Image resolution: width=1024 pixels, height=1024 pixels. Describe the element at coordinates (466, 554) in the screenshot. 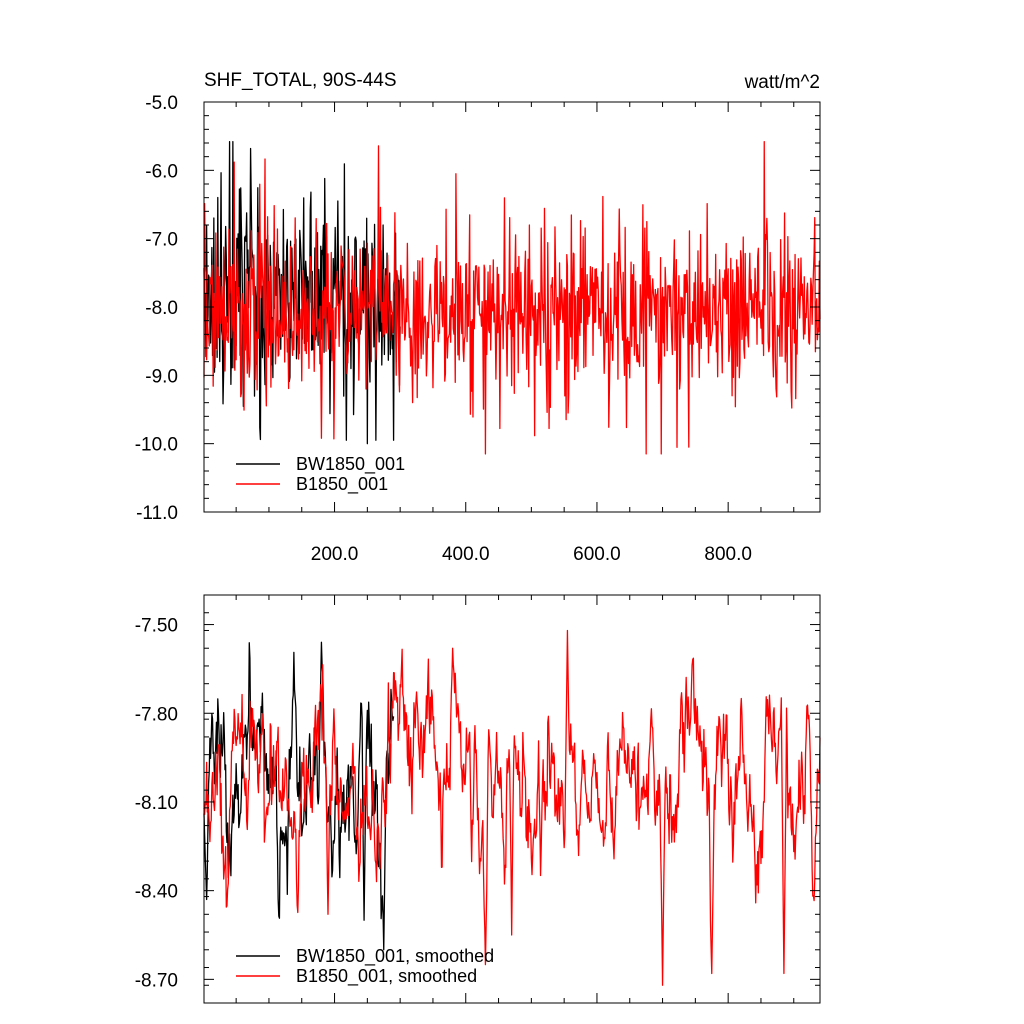

I see `x-tick-label: 400.0` at that location.